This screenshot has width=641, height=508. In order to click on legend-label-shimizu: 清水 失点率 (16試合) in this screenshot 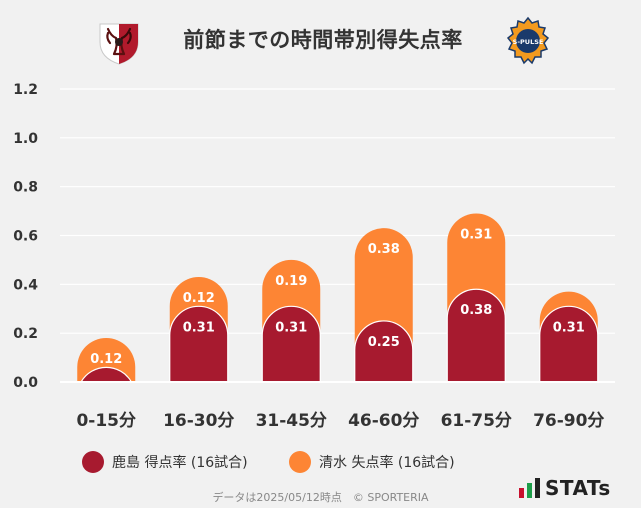, I will do `click(387, 463)`.